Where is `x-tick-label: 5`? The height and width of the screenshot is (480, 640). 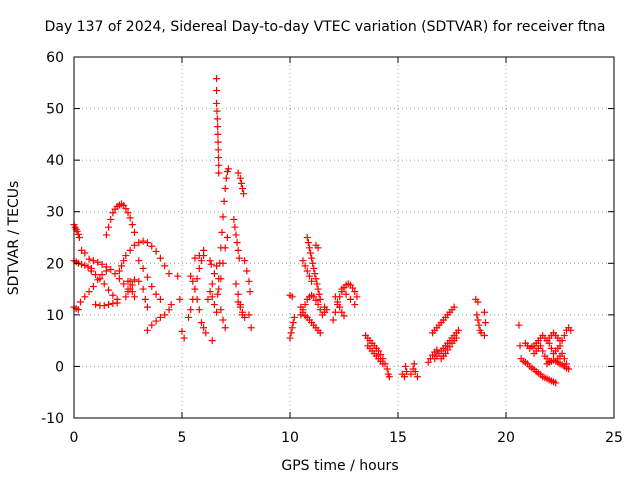 x-tick-label: 5 is located at coordinates (182, 438).